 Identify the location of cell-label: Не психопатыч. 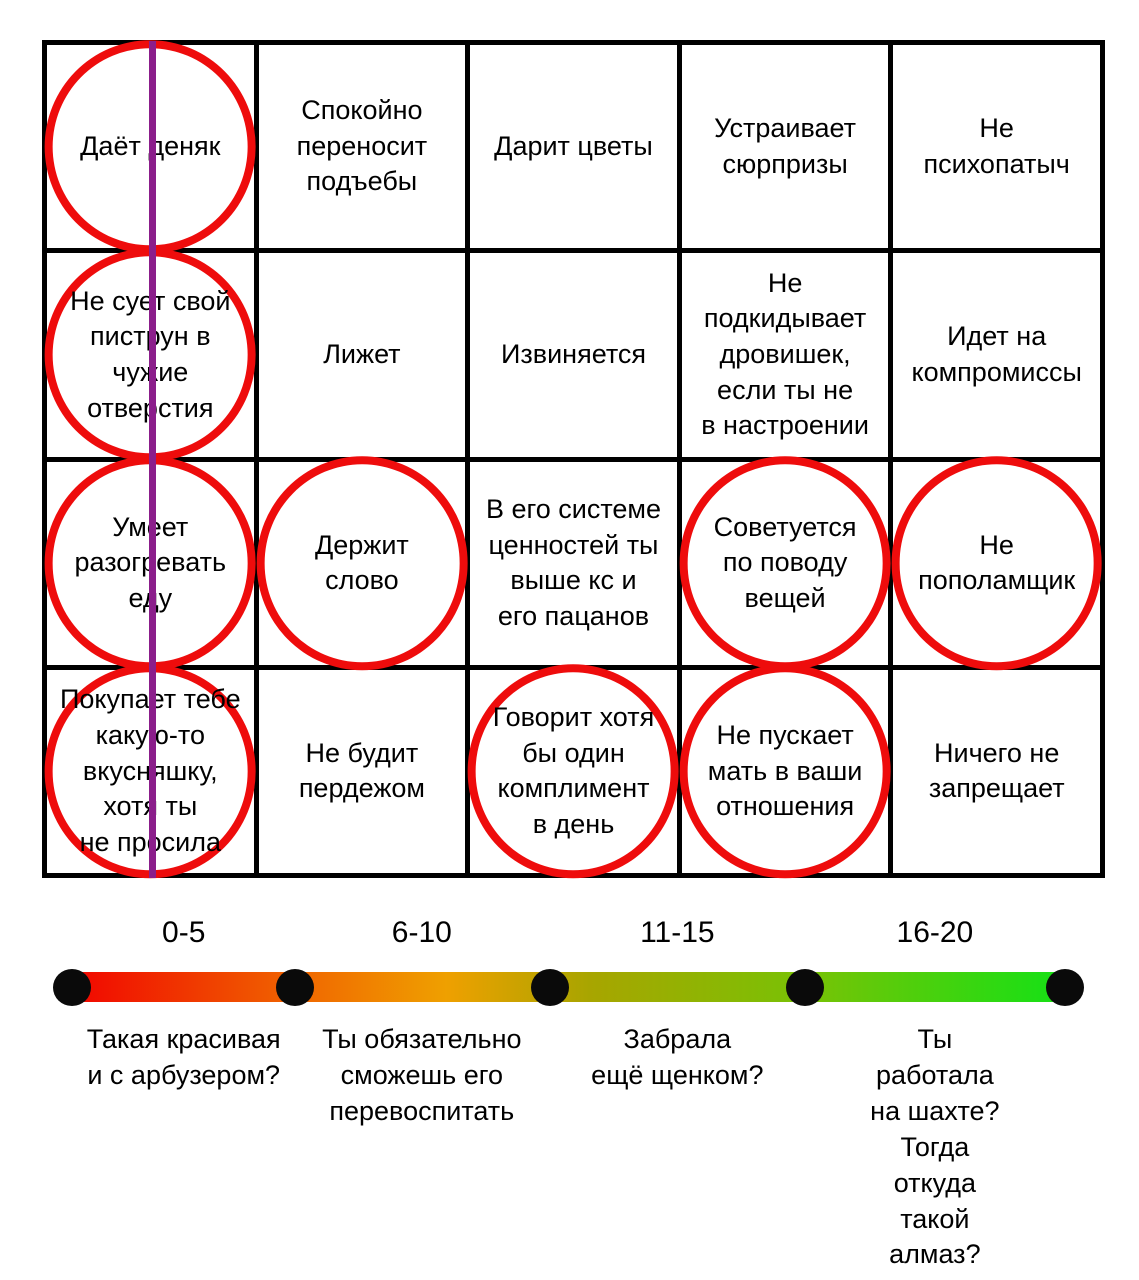
(996, 146).